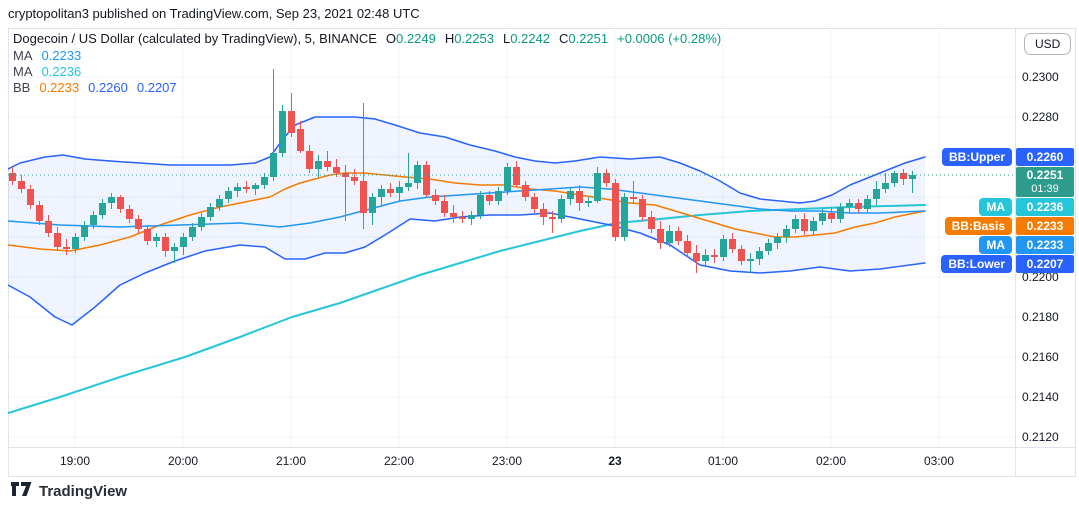 Image resolution: width=1079 pixels, height=506 pixels. Describe the element at coordinates (1045, 264) in the screenshot. I see `axis-tag-value: 0.2207` at that location.